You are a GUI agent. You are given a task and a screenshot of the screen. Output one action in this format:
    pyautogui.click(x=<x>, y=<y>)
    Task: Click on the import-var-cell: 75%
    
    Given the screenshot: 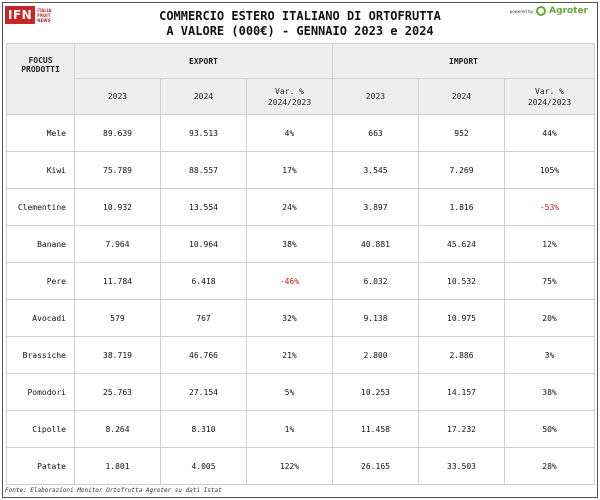 What is the action you would take?
    pyautogui.click(x=549, y=281)
    